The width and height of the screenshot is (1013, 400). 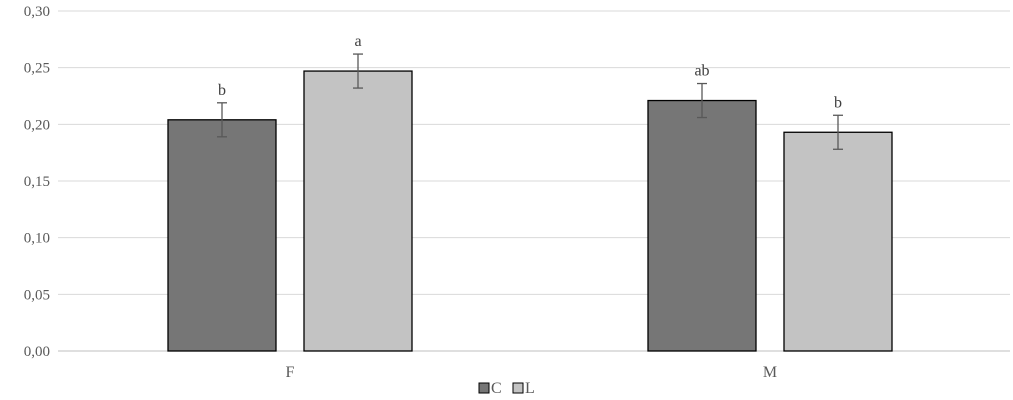 I want to click on y-tick-label: 0,05, so click(x=37, y=295).